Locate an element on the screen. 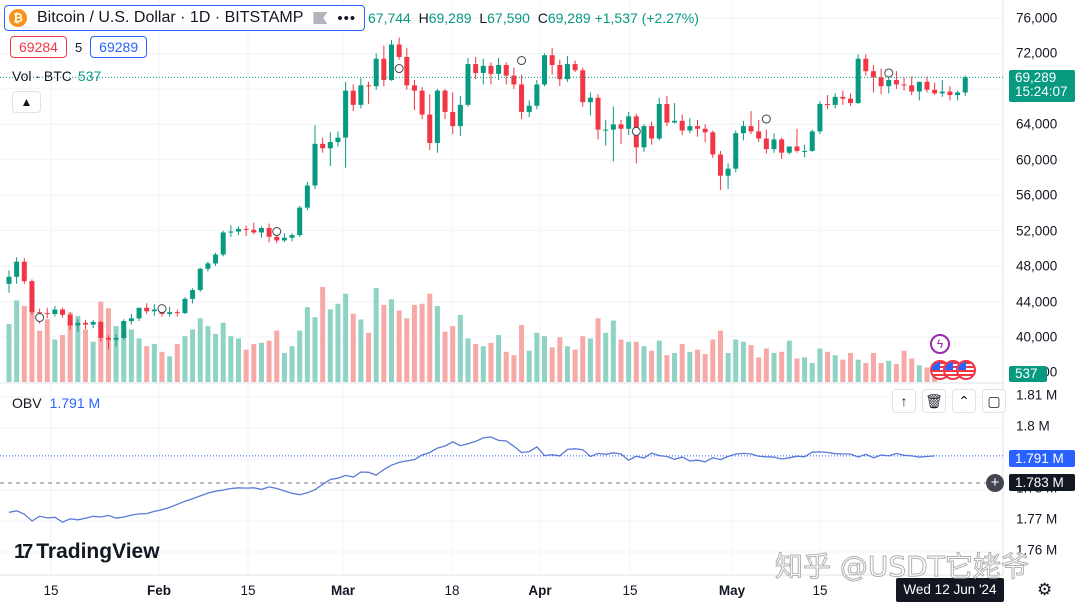 Image resolution: width=1080 pixels, height=610 pixels. collapse-pane-icon: ⌃ is located at coordinates (964, 400).